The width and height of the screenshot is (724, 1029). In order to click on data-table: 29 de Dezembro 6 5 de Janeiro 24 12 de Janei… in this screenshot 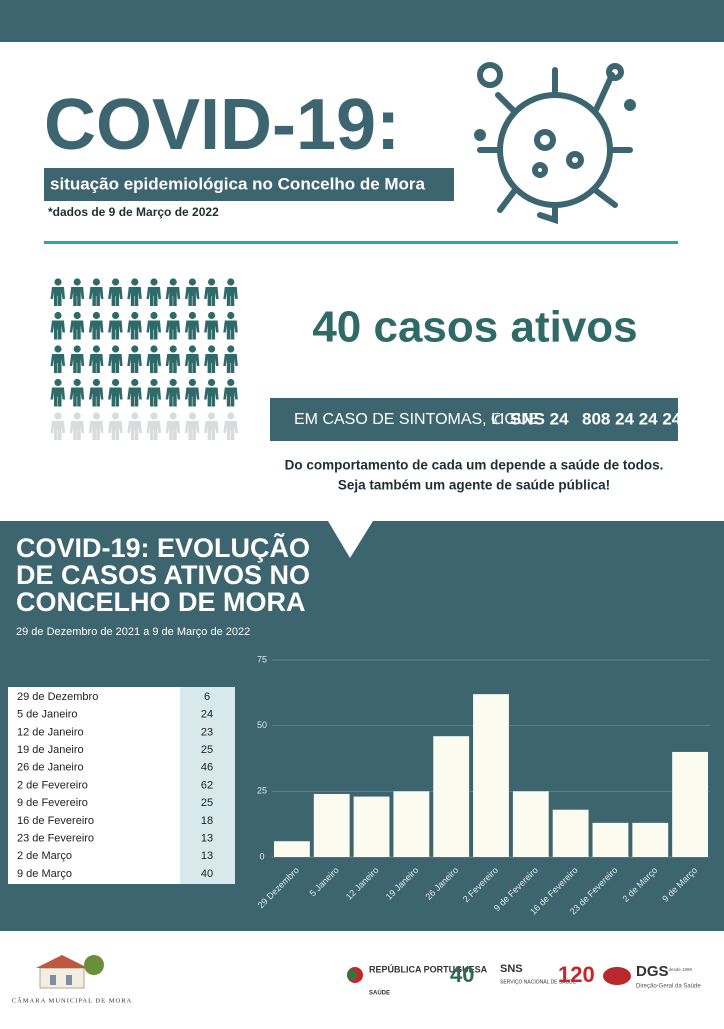, I will do `click(115, 785)`.